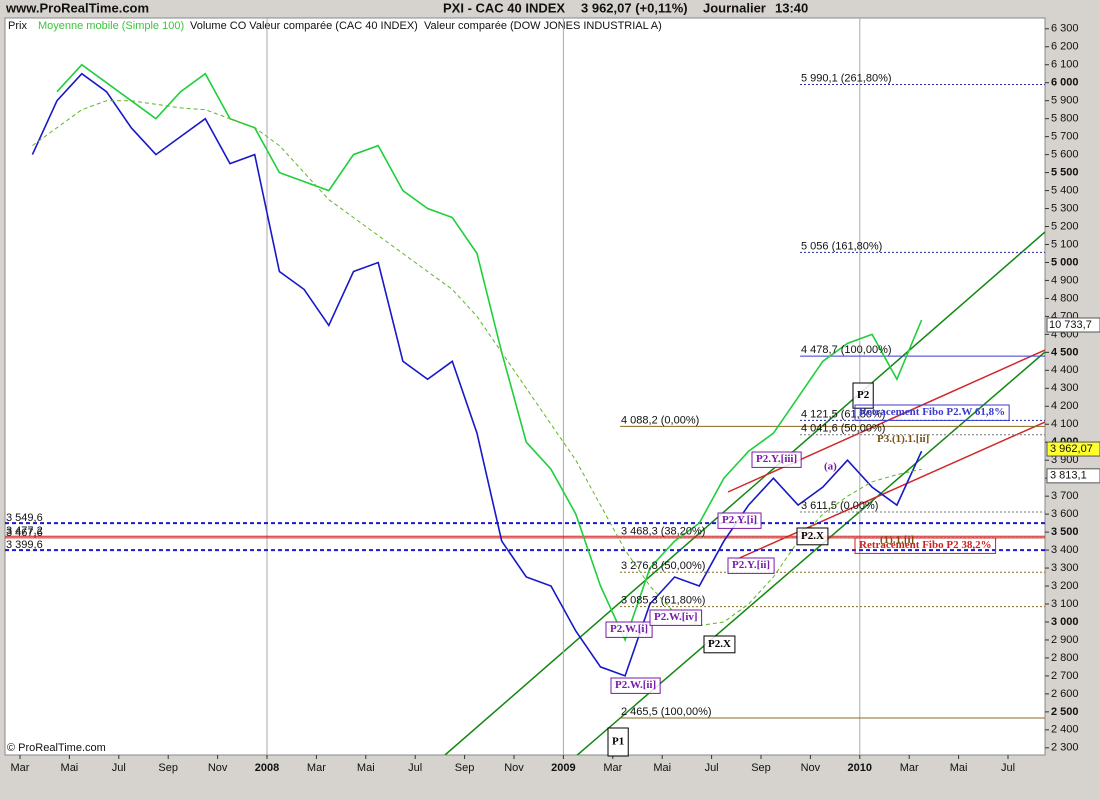 This screenshot has height=800, width=1100. Describe the element at coordinates (663, 566) in the screenshot. I see `fib-label: 3 276,8 (50,00%)` at that location.